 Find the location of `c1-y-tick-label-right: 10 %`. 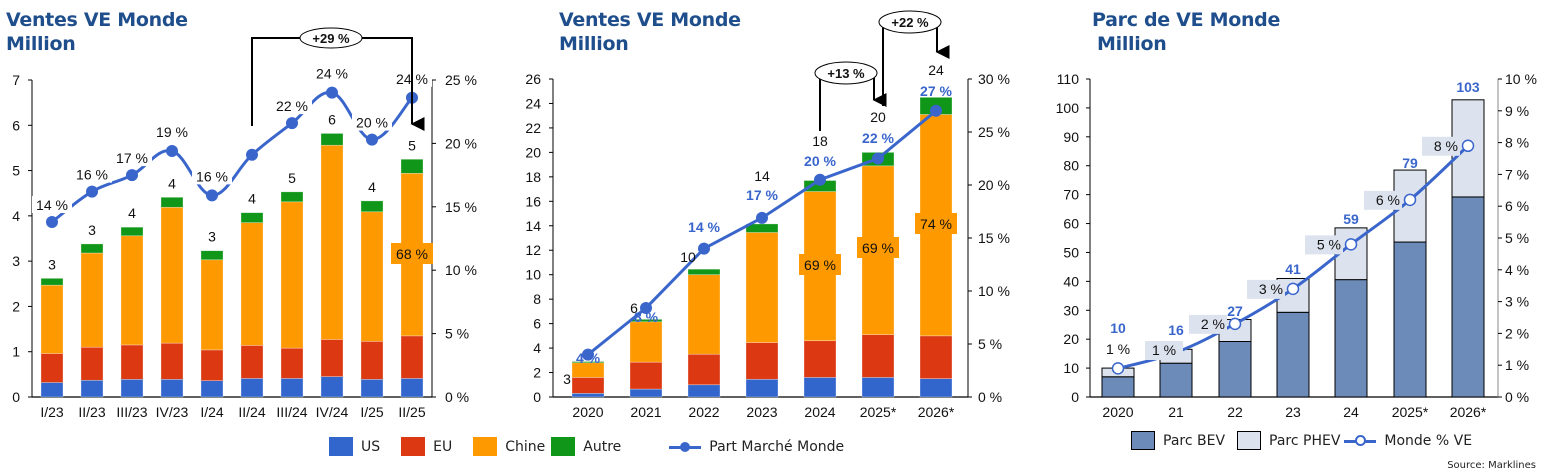

c1-y-tick-label-right: 10 % is located at coordinates (461, 270).